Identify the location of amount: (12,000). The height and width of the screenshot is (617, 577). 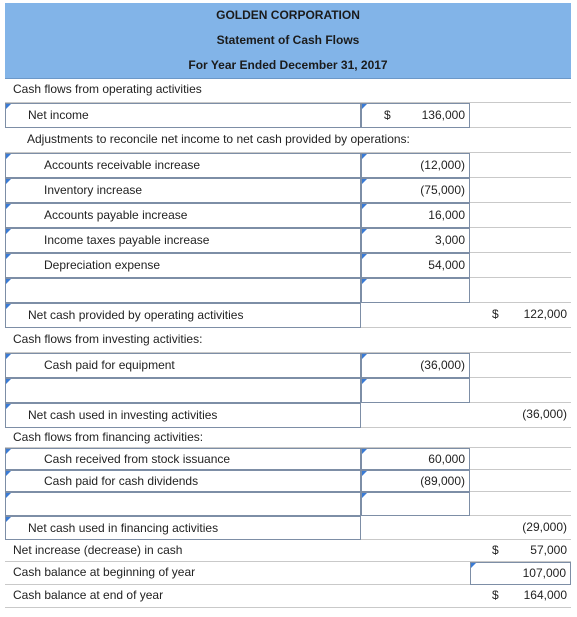
(442, 165).